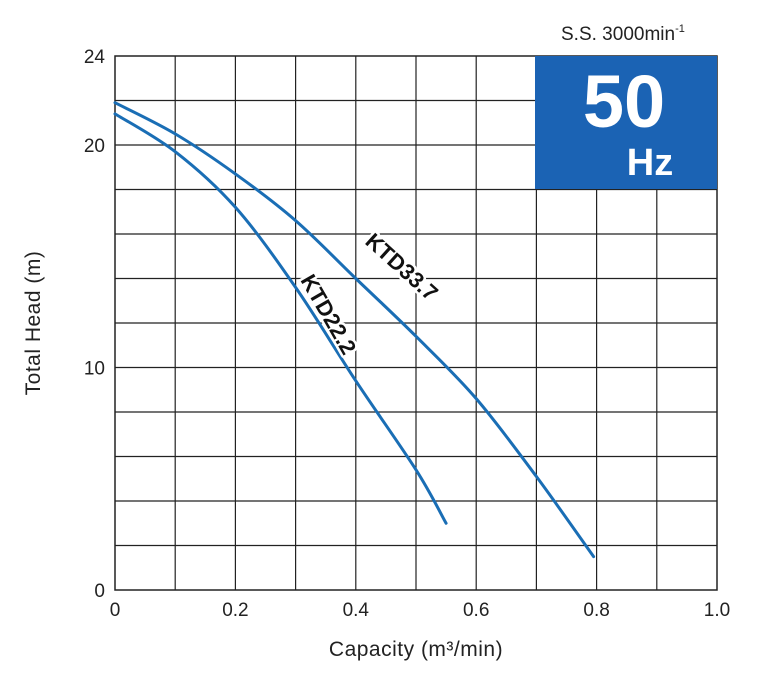 The width and height of the screenshot is (776, 688). What do you see at coordinates (416, 649) in the screenshot?
I see `x-axis-title: Capacity (m³/min)` at bounding box center [416, 649].